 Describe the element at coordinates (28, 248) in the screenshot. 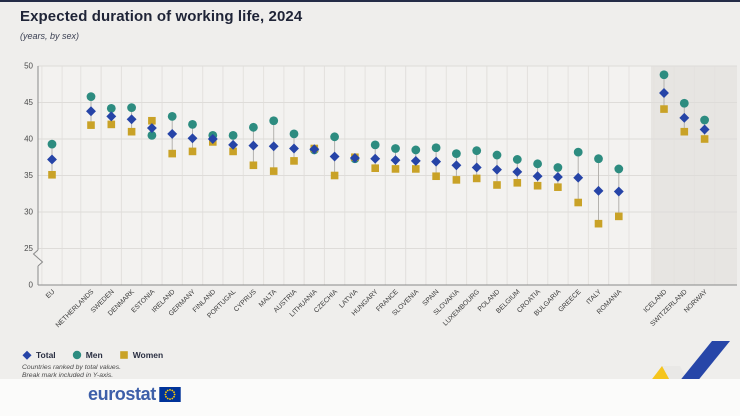

I see `y-tick-label: 25` at that location.